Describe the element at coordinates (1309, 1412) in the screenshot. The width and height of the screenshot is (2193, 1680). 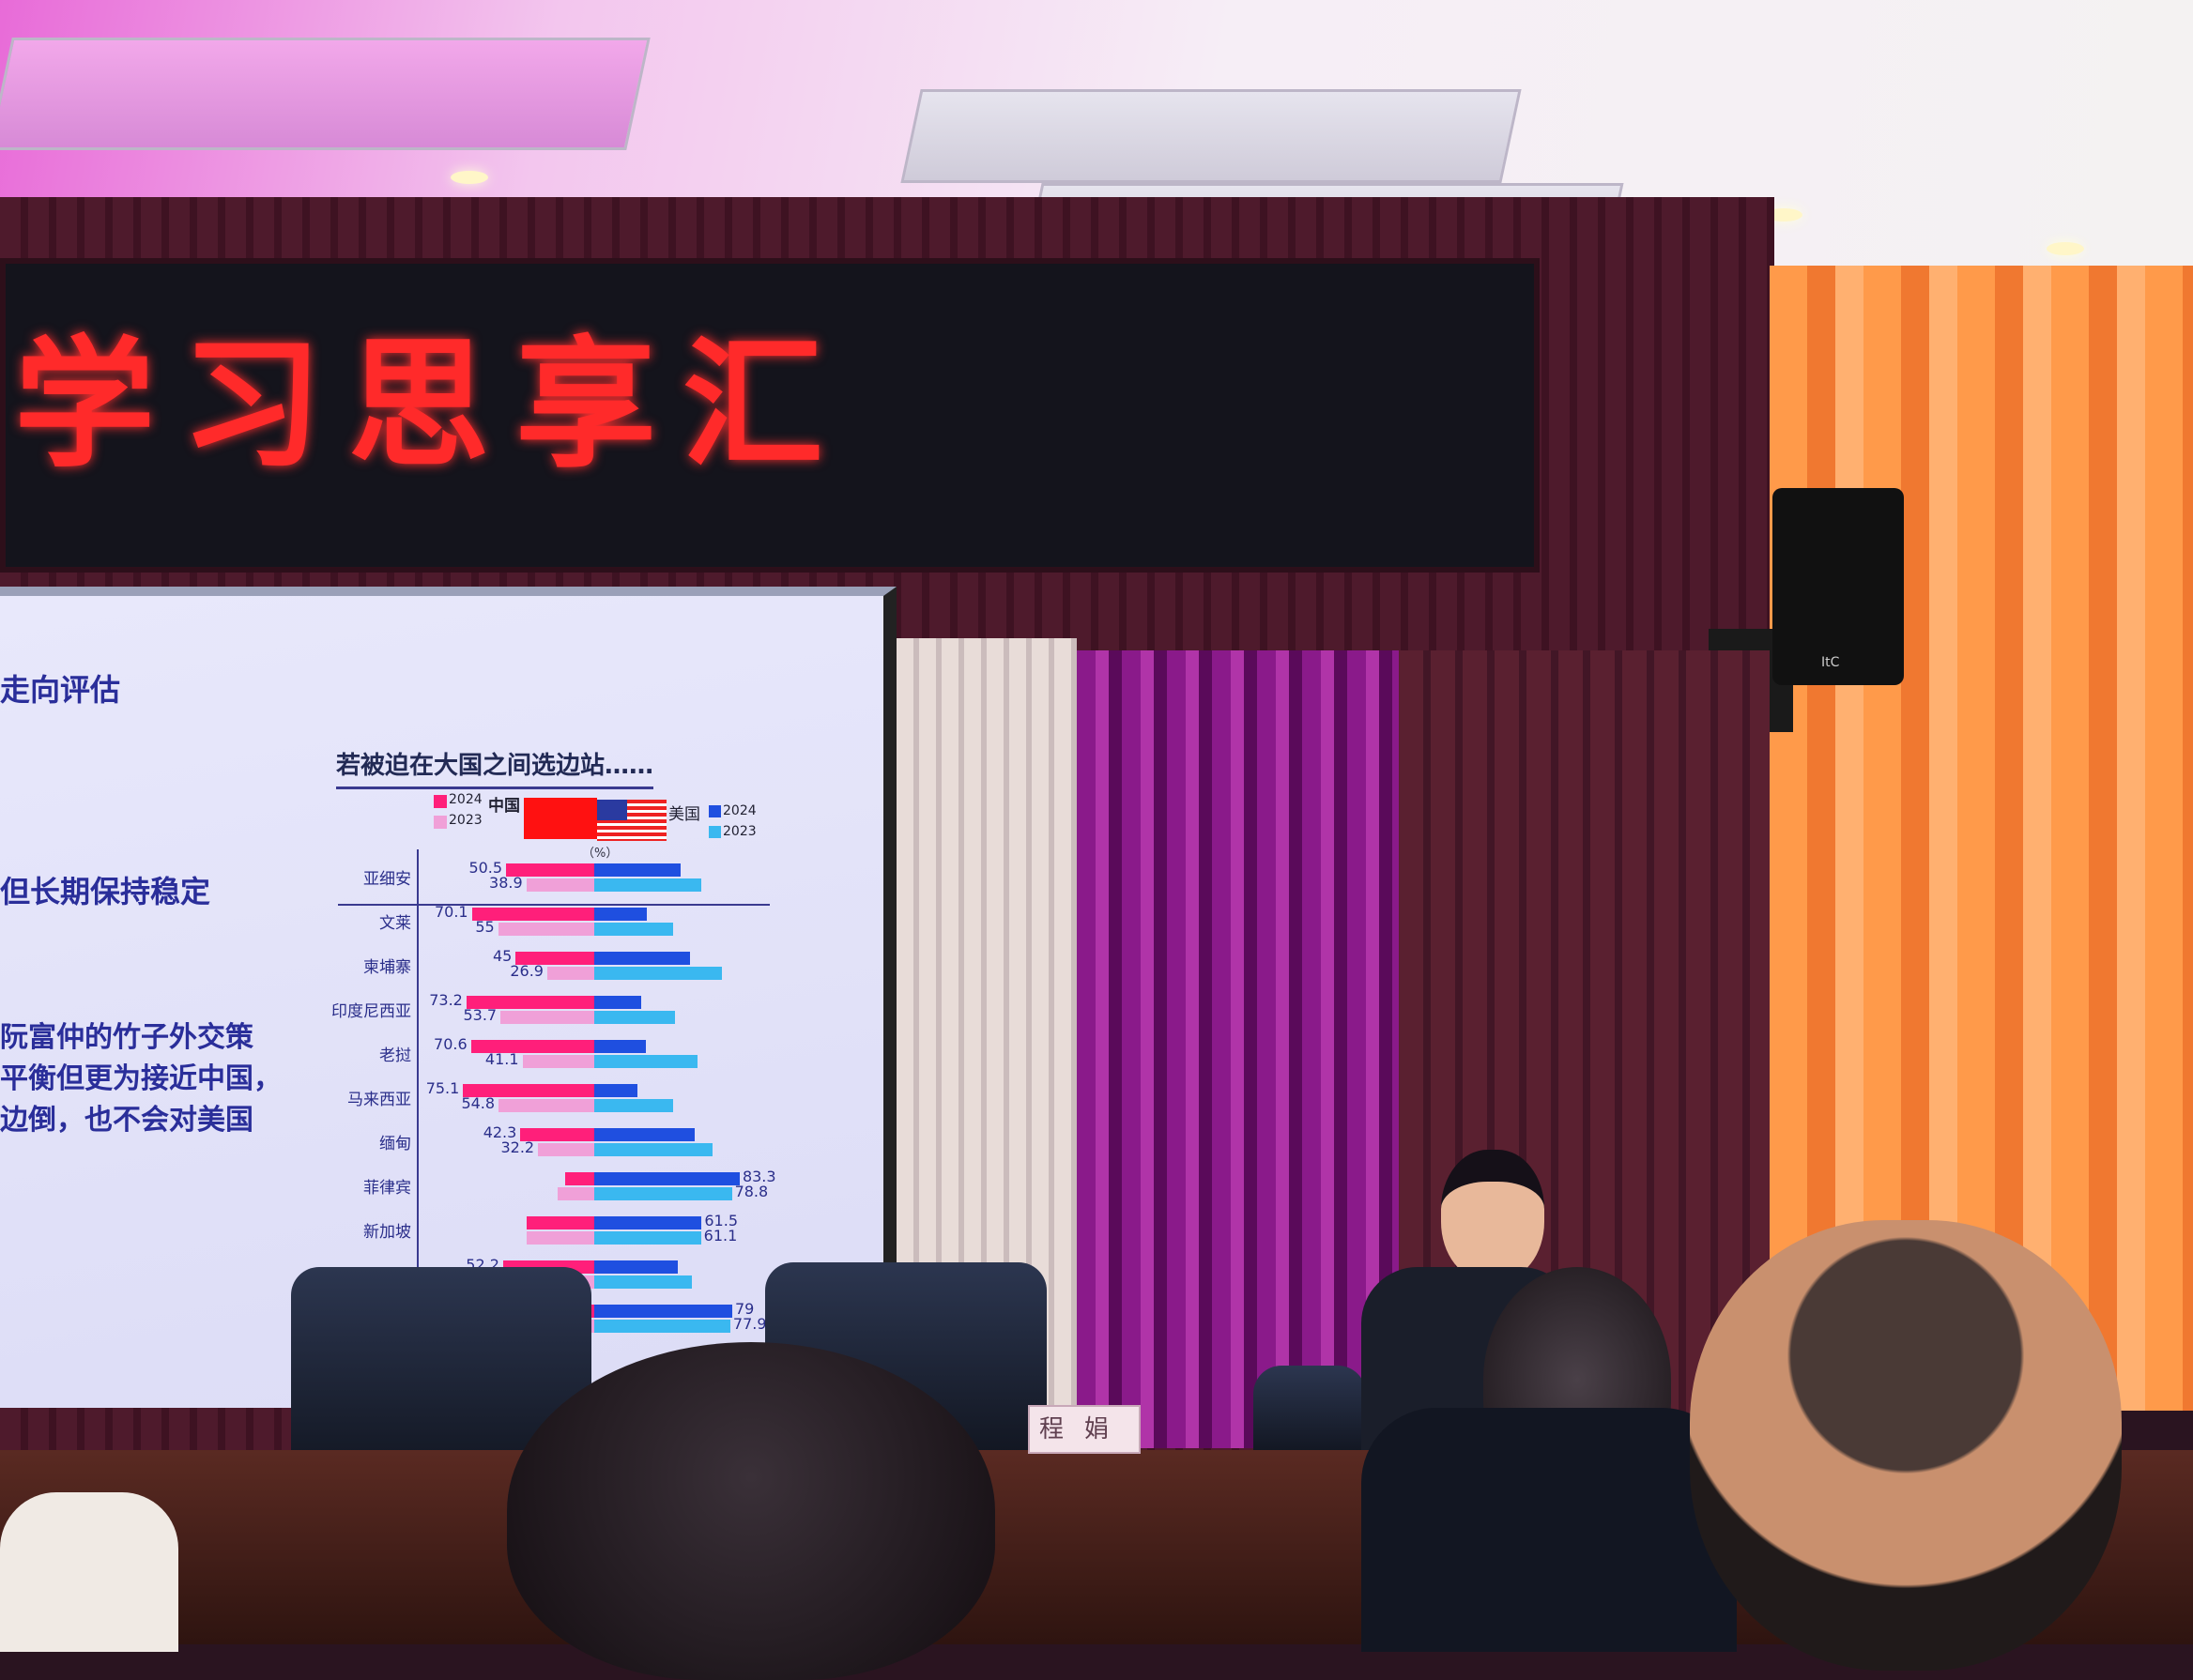
I see `chair` at that location.